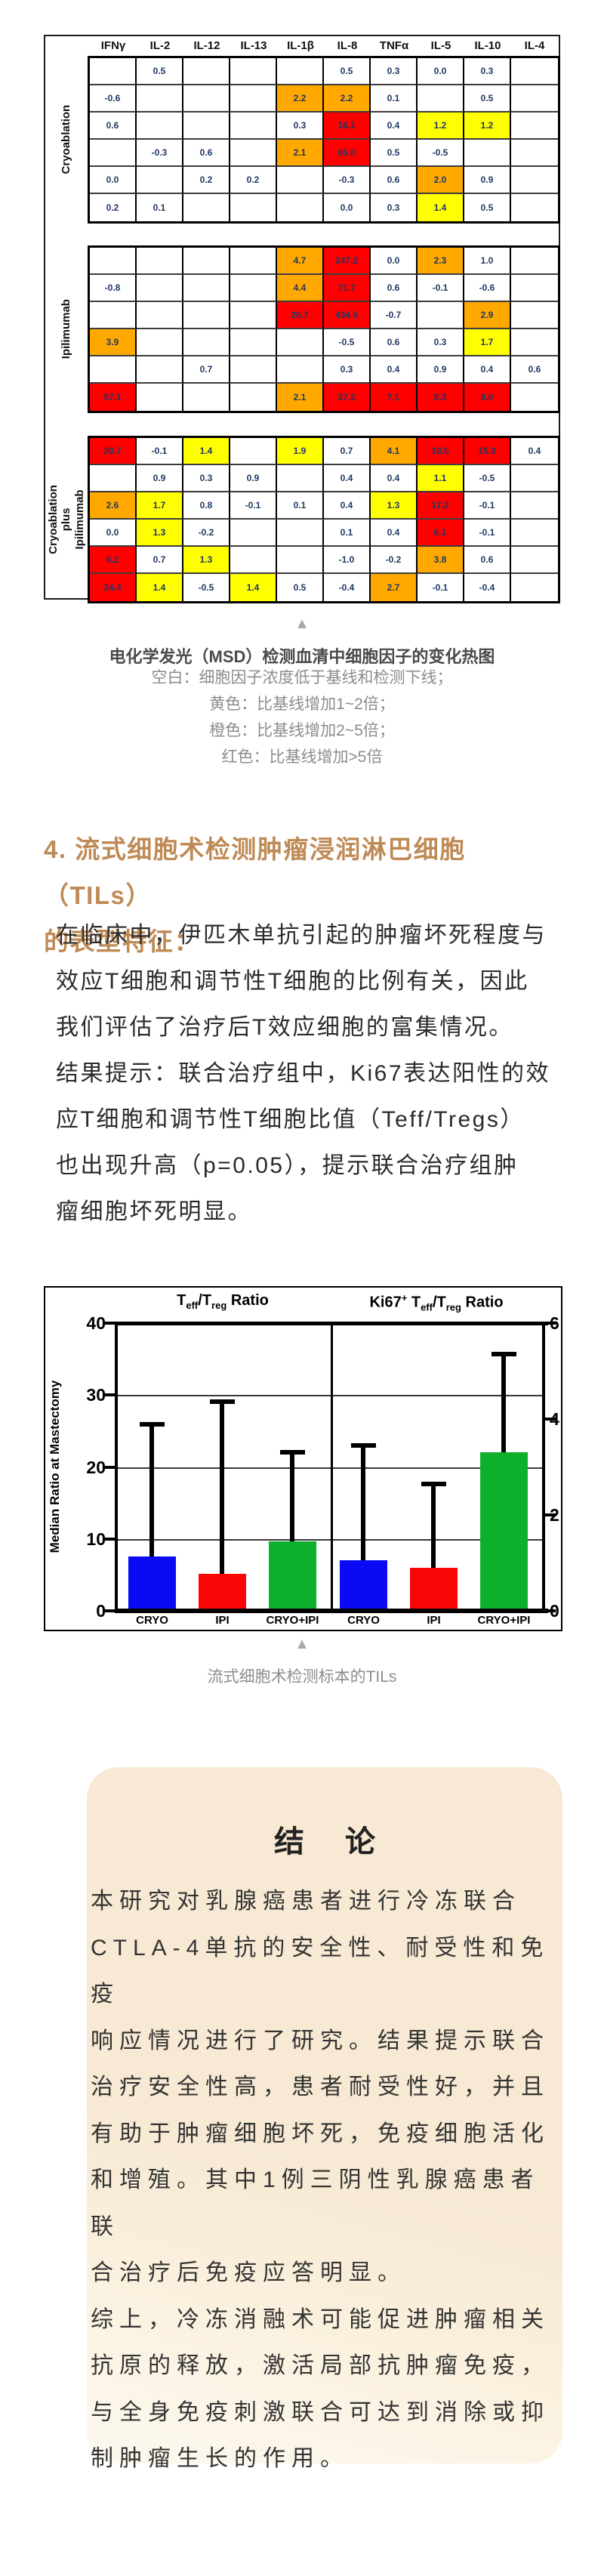 This screenshot has width=604, height=2576. What do you see at coordinates (114, 451) in the screenshot?
I see `heatmap-cell: 20.7` at bounding box center [114, 451].